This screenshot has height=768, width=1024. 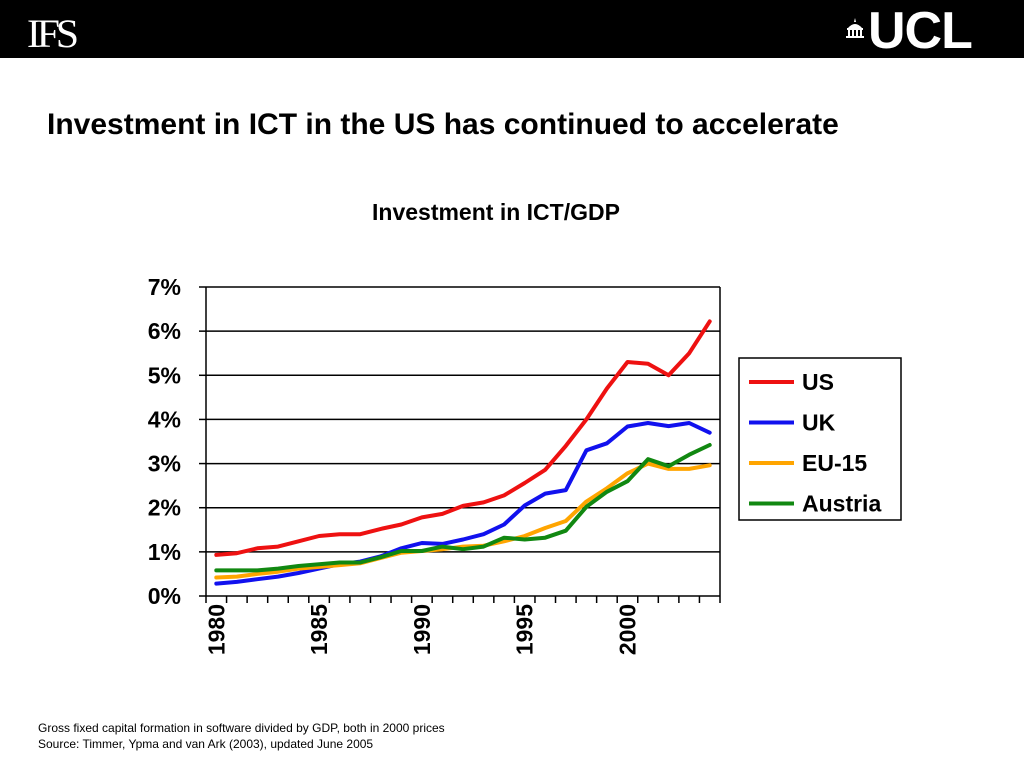 I want to click on ucl-dome-icon, so click(x=855, y=28).